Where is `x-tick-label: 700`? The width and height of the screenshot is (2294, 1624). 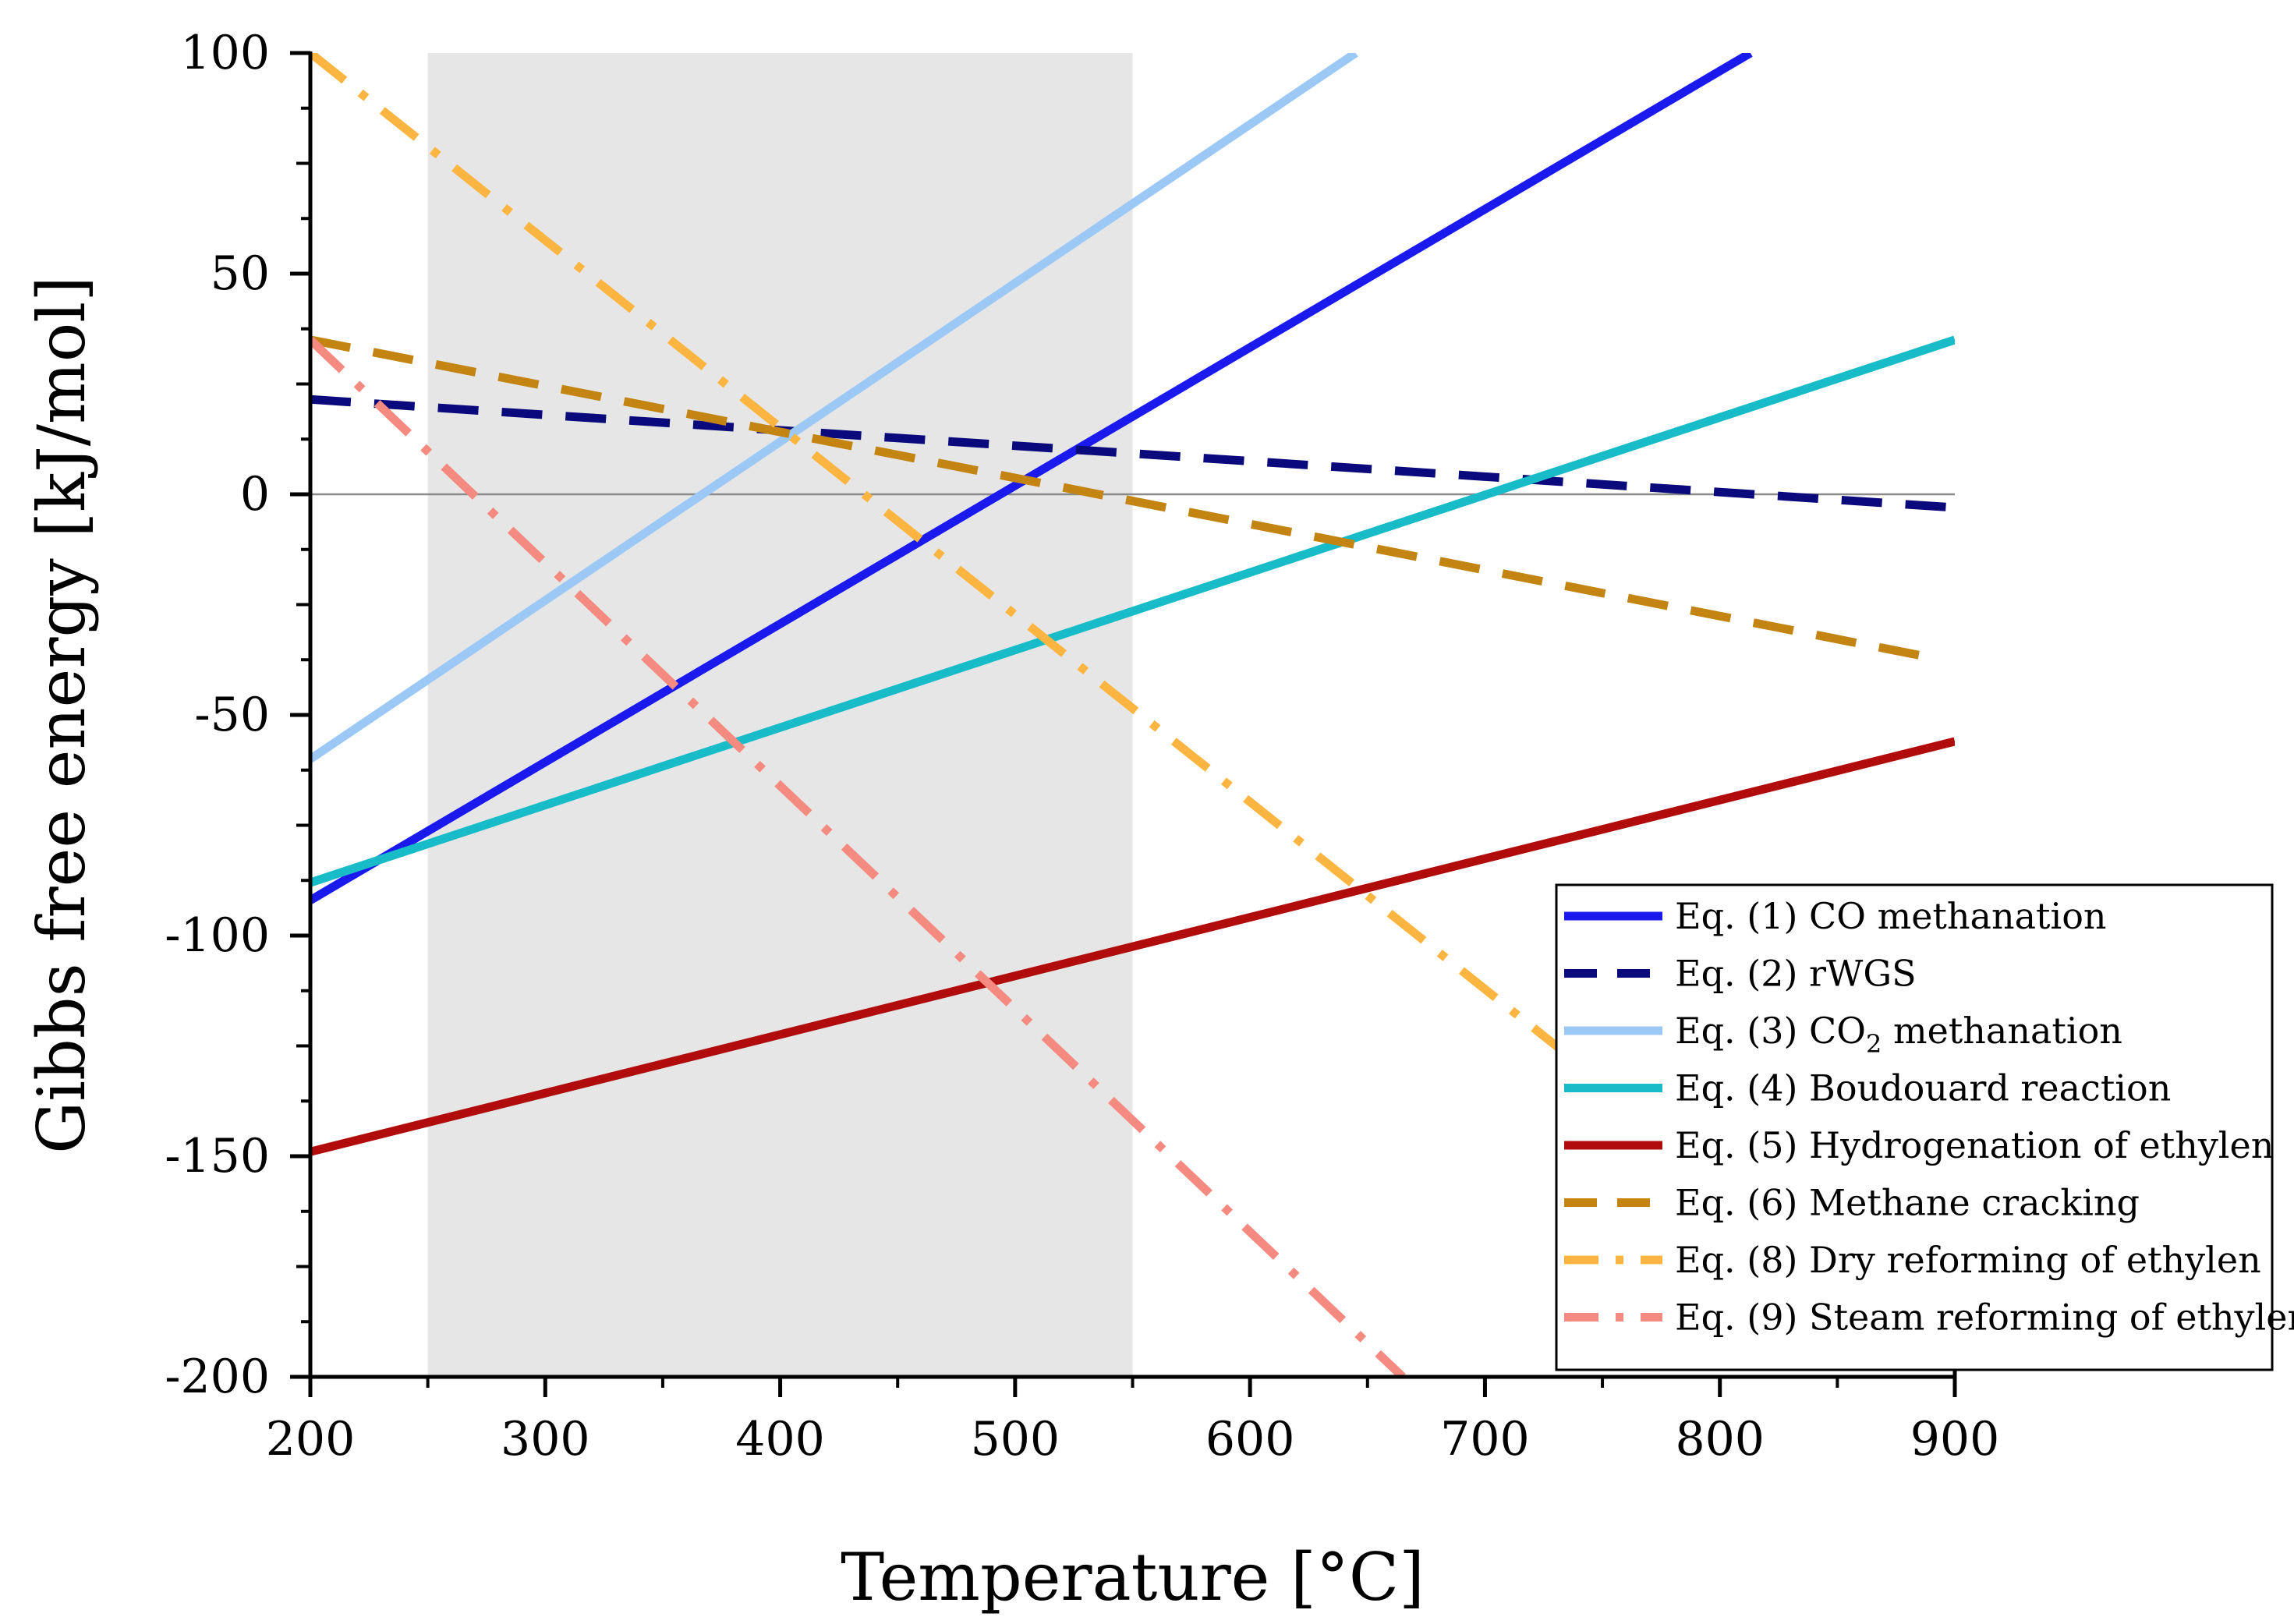 x-tick-label: 700 is located at coordinates (1485, 1439).